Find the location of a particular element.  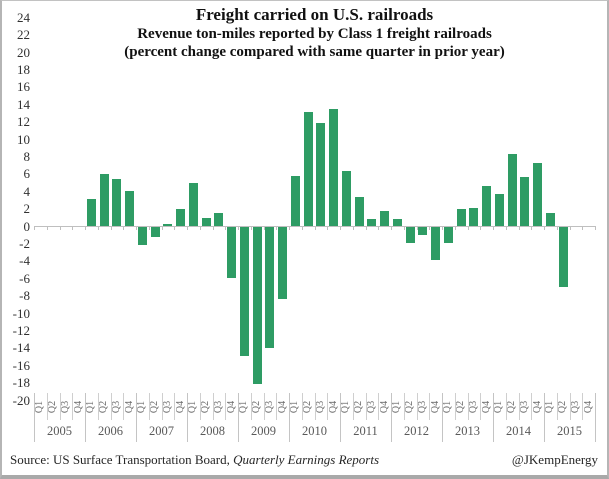

y-axis-tick-label: 10 is located at coordinates (23, 139).